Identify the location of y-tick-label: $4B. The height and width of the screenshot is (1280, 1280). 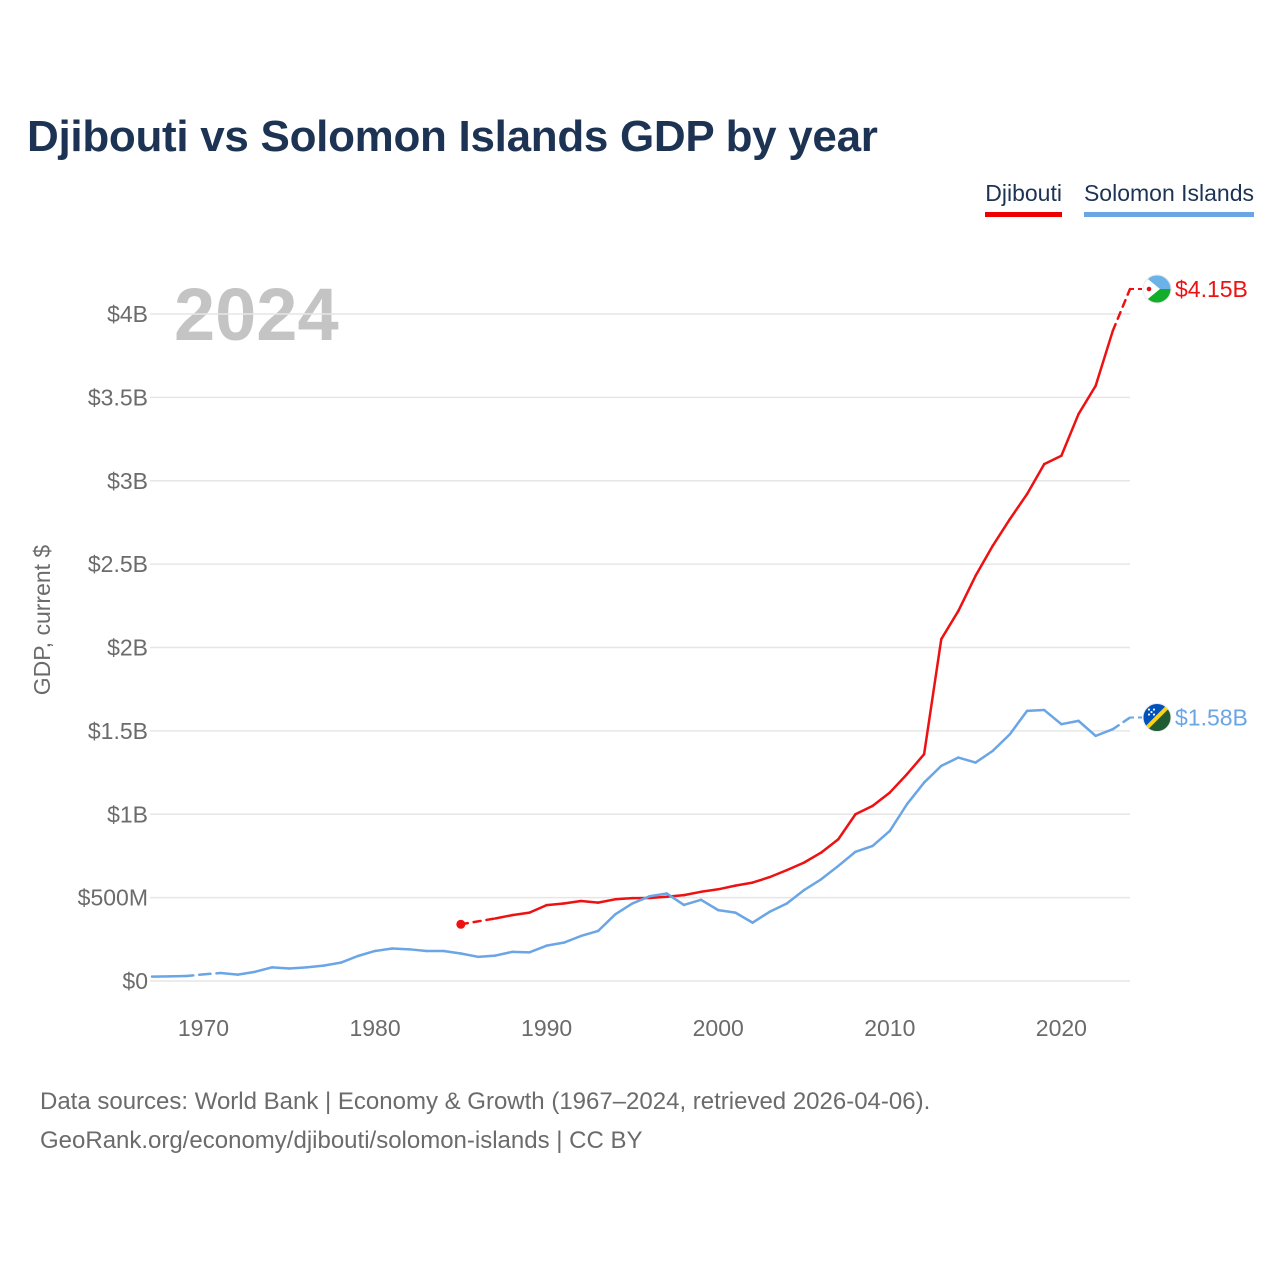
(127, 314).